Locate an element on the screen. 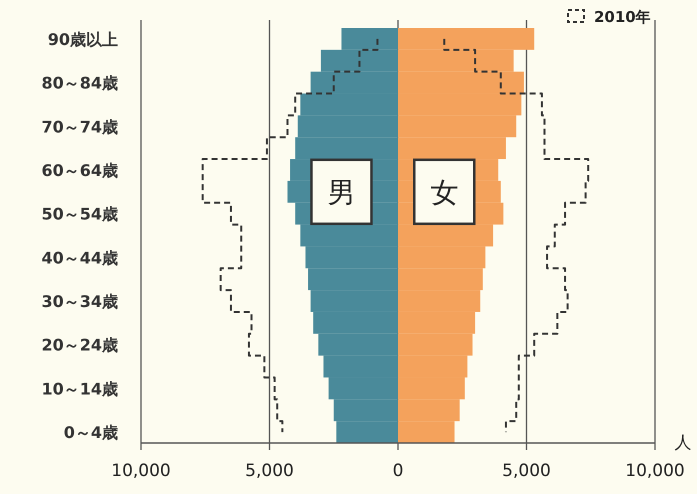 The width and height of the screenshot is (697, 494). y-tick-label: 10～14歳 is located at coordinates (79, 388).